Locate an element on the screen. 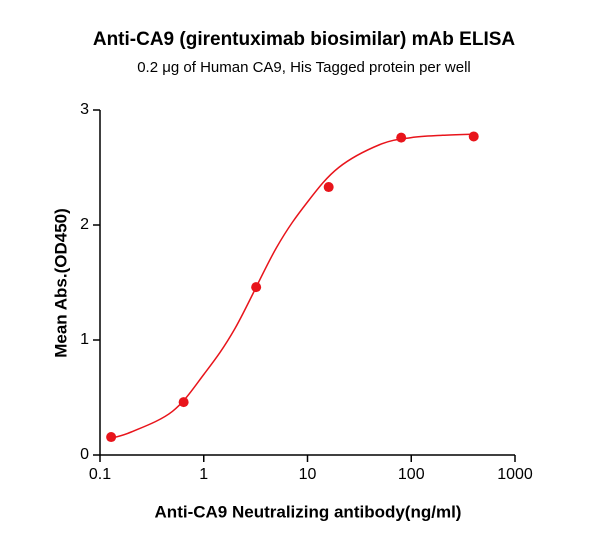 This screenshot has height=544, width=608. y-axis-label: Mean Abs.(OD450) is located at coordinates (60, 283).